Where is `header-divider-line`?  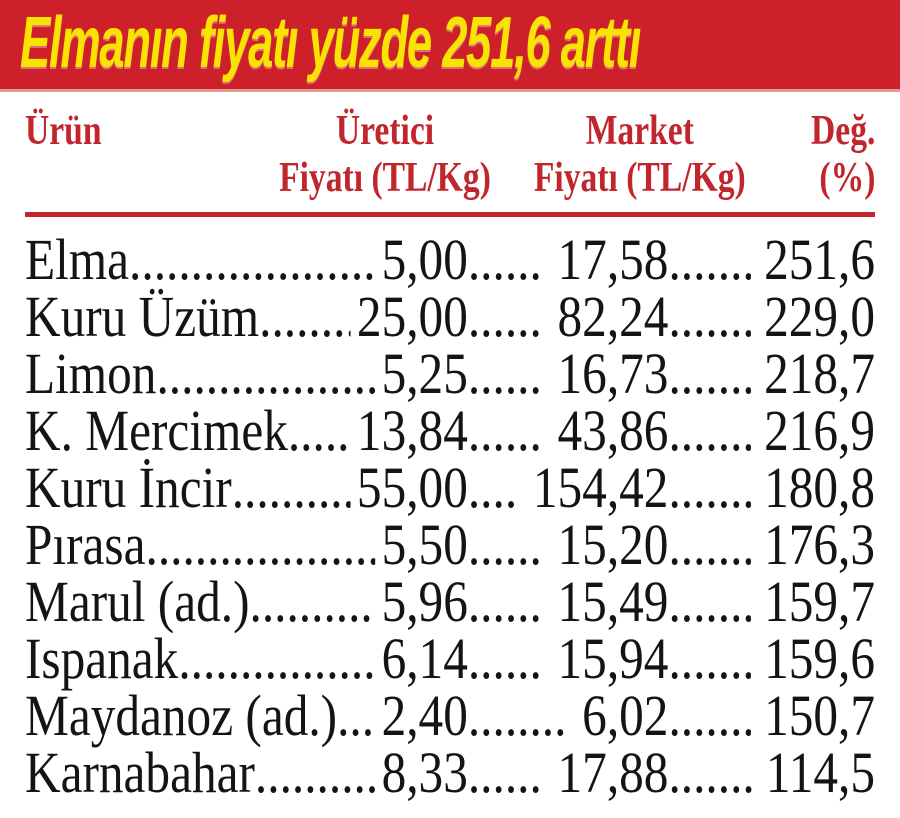 header-divider-line is located at coordinates (450, 214).